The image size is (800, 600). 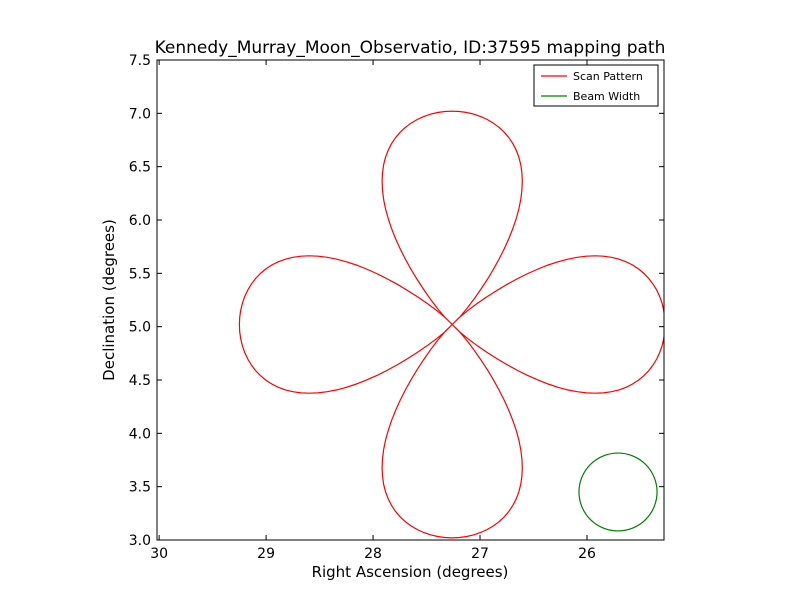 What do you see at coordinates (410, 572) in the screenshot?
I see `x-axis-label: Right Ascension (degrees)` at bounding box center [410, 572].